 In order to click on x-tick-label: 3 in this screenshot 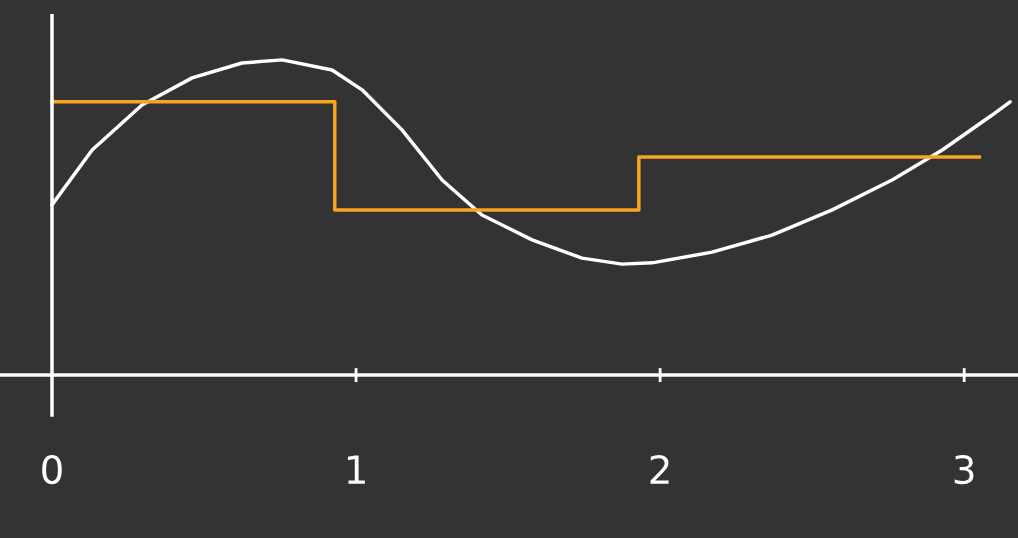, I will do `click(964, 469)`.